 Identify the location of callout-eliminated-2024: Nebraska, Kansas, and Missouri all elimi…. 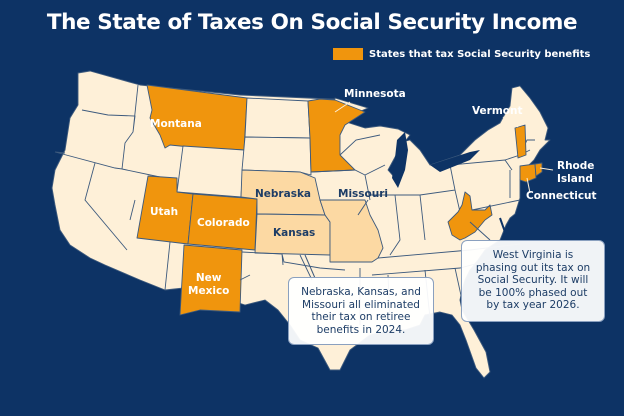
(361, 311).